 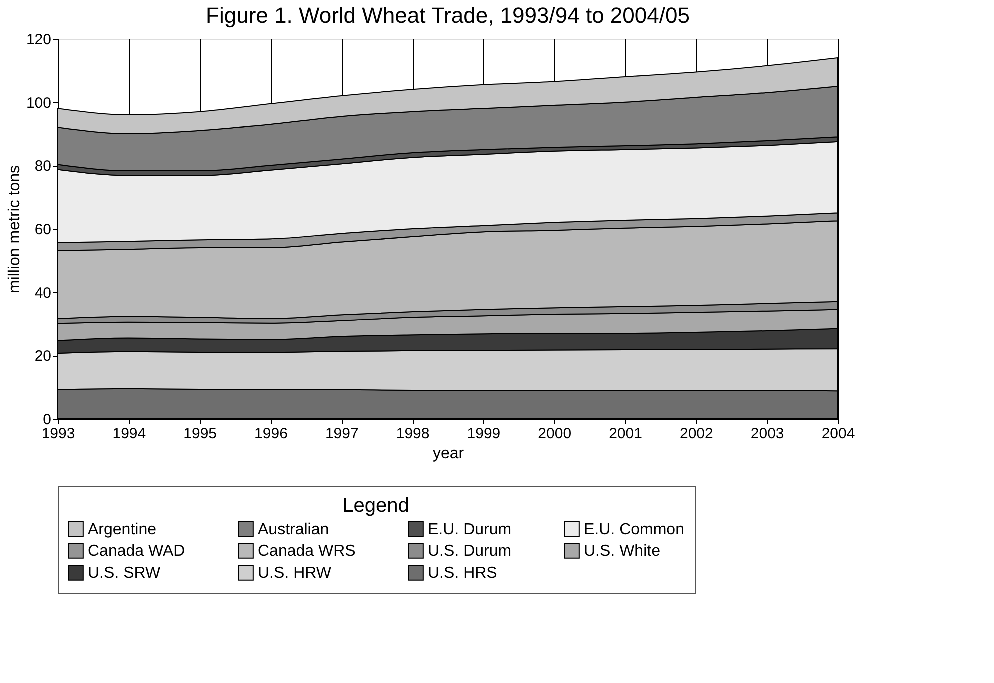 What do you see at coordinates (43, 357) in the screenshot?
I see `y-tick-label: 20` at bounding box center [43, 357].